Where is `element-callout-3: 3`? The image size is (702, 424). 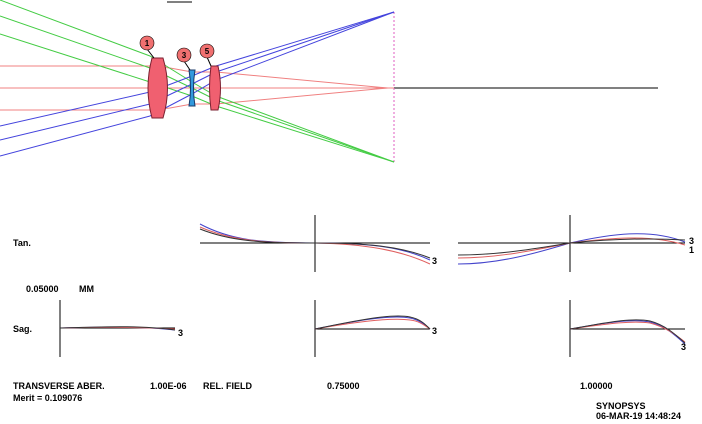
element-callout-3: 3 is located at coordinates (184, 59).